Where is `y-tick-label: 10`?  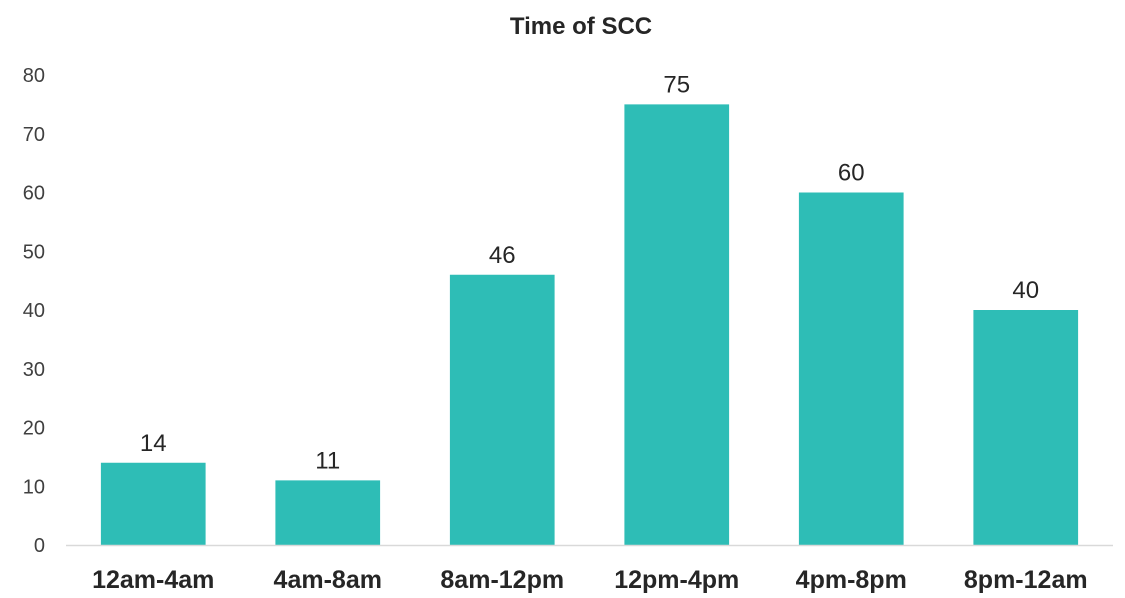 y-tick-label: 10 is located at coordinates (34, 487).